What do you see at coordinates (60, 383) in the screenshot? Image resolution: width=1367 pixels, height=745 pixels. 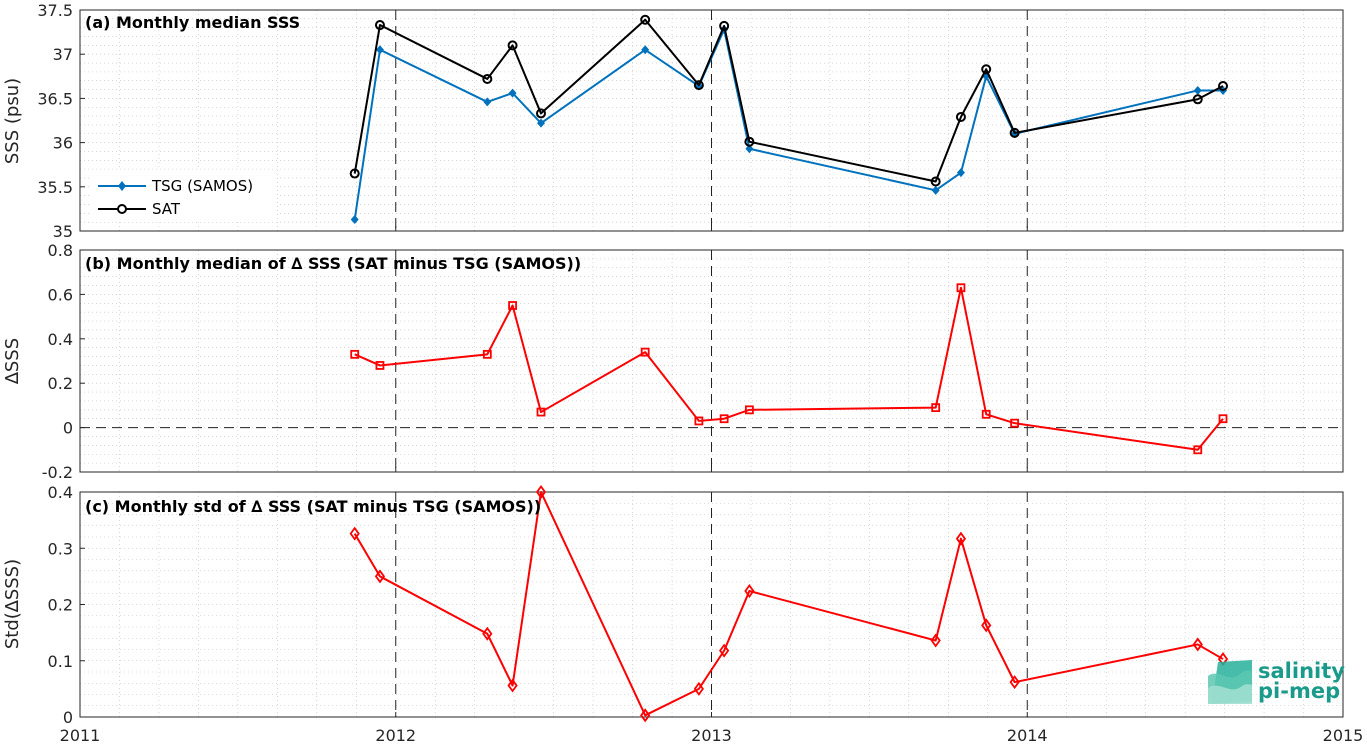 I see `y-tick-label: 0.2` at bounding box center [60, 383].